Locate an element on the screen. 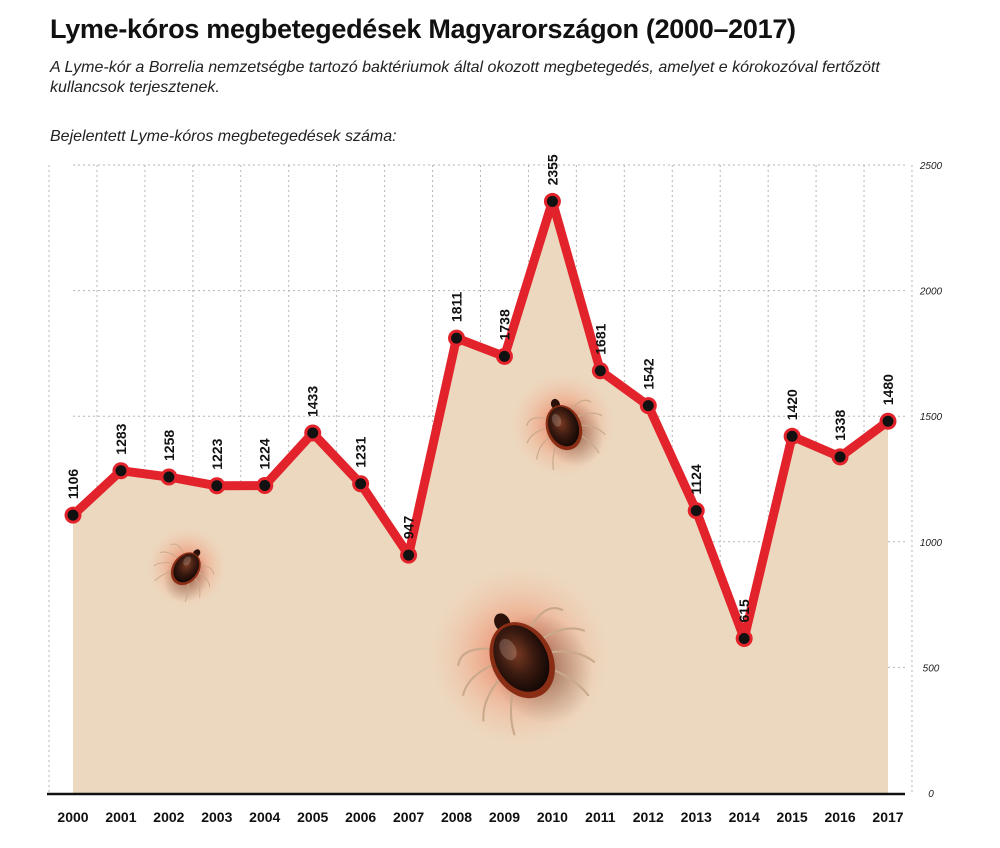  data-label: 615 is located at coordinates (744, 611).